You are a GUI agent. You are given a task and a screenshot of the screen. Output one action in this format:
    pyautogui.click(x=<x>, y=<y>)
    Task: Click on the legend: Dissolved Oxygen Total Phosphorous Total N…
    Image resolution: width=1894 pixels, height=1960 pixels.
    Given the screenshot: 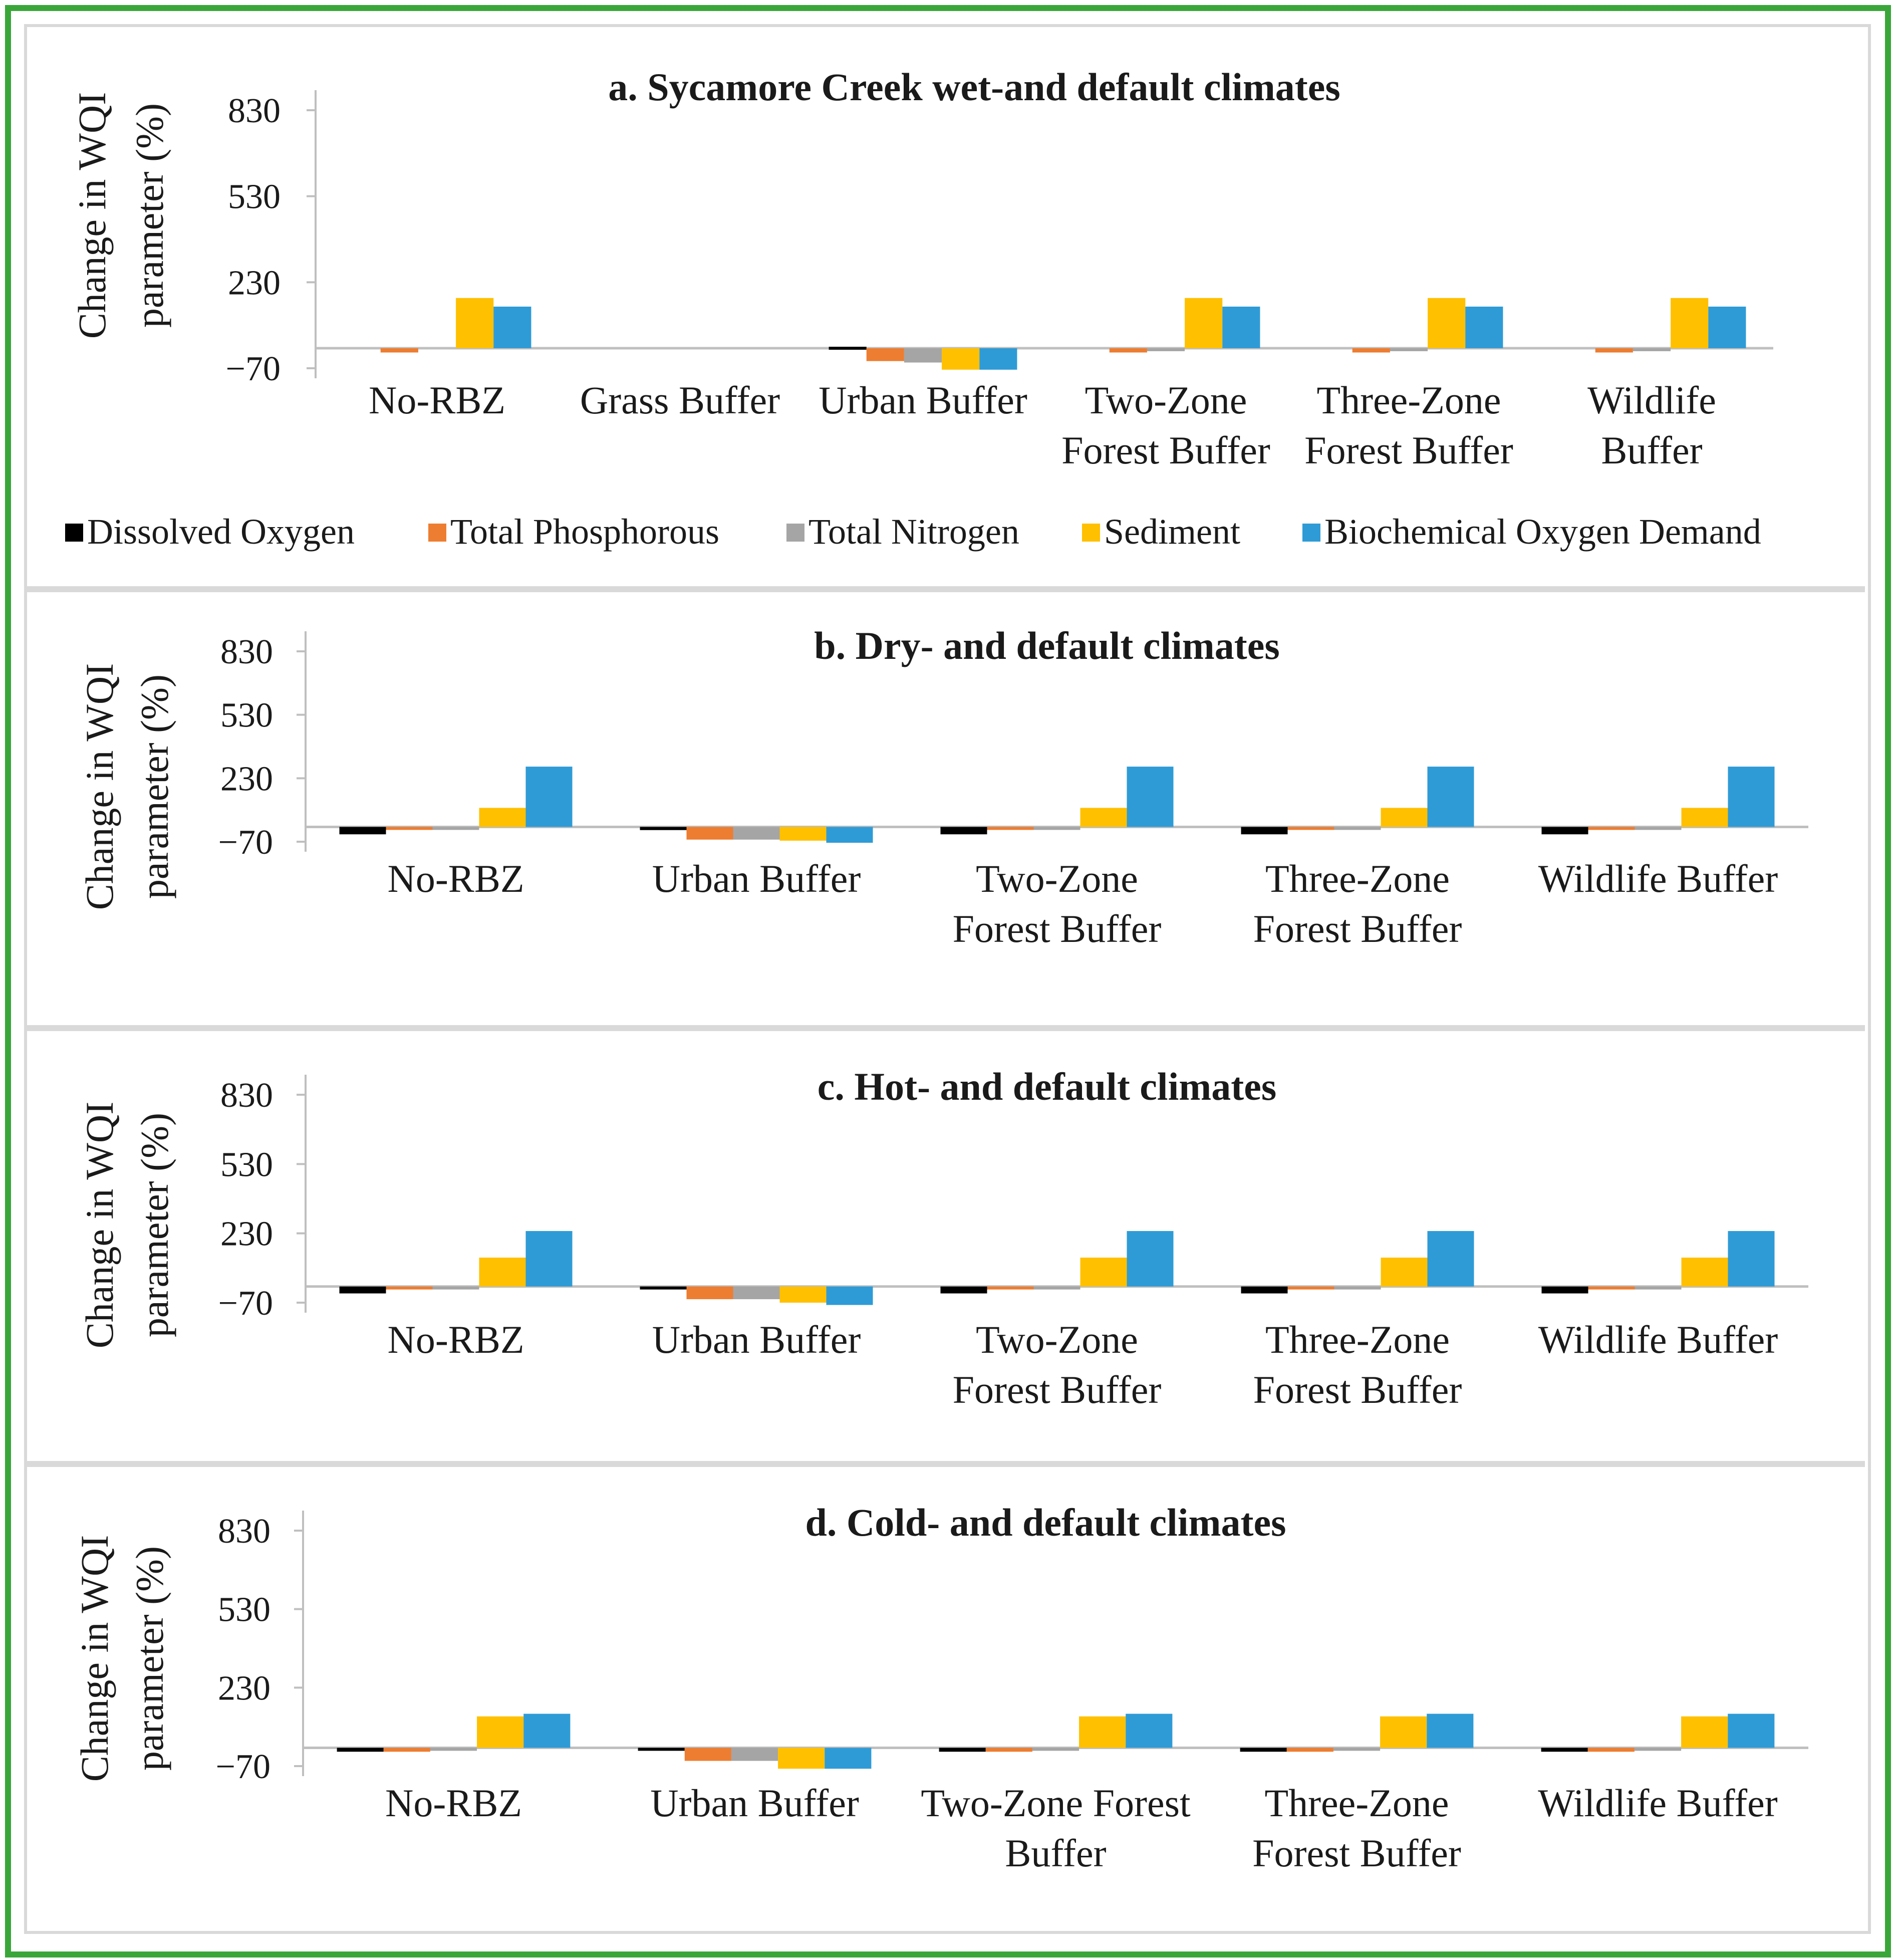 What is the action you would take?
    pyautogui.click(x=913, y=532)
    